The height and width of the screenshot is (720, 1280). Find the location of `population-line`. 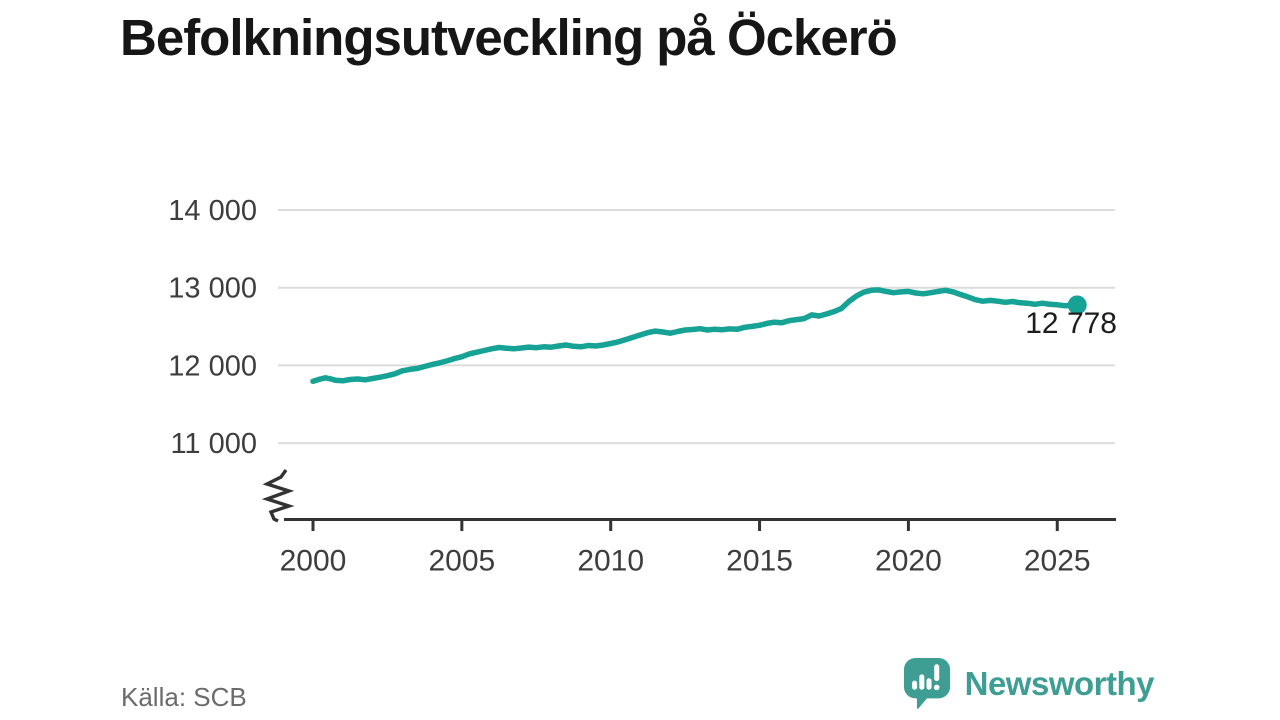

population-line is located at coordinates (695, 336).